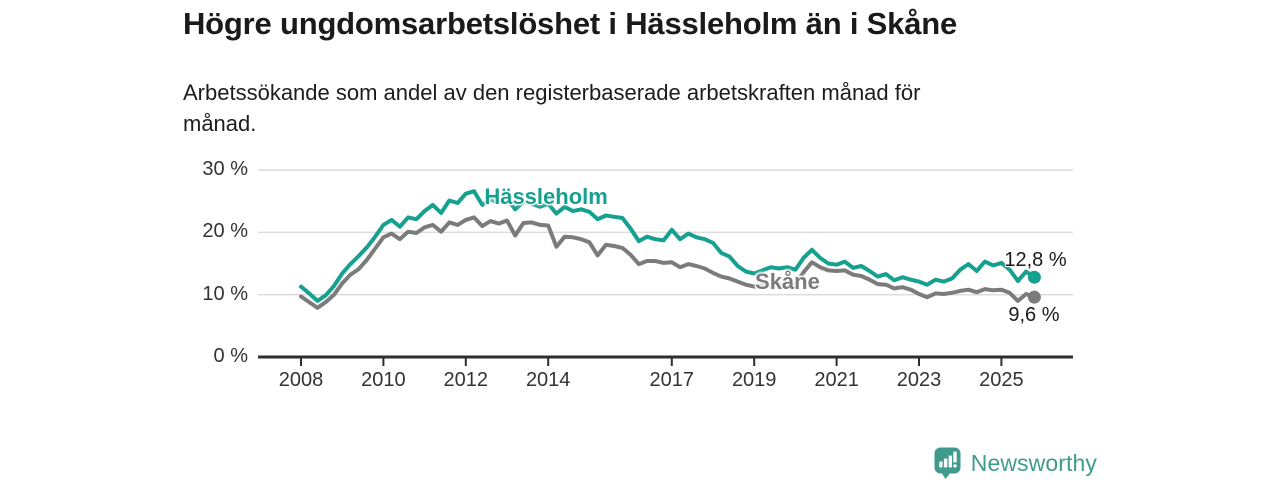 This screenshot has width=1280, height=480. What do you see at coordinates (225, 169) in the screenshot?
I see `y-axis-tick-label: 30 %` at bounding box center [225, 169].